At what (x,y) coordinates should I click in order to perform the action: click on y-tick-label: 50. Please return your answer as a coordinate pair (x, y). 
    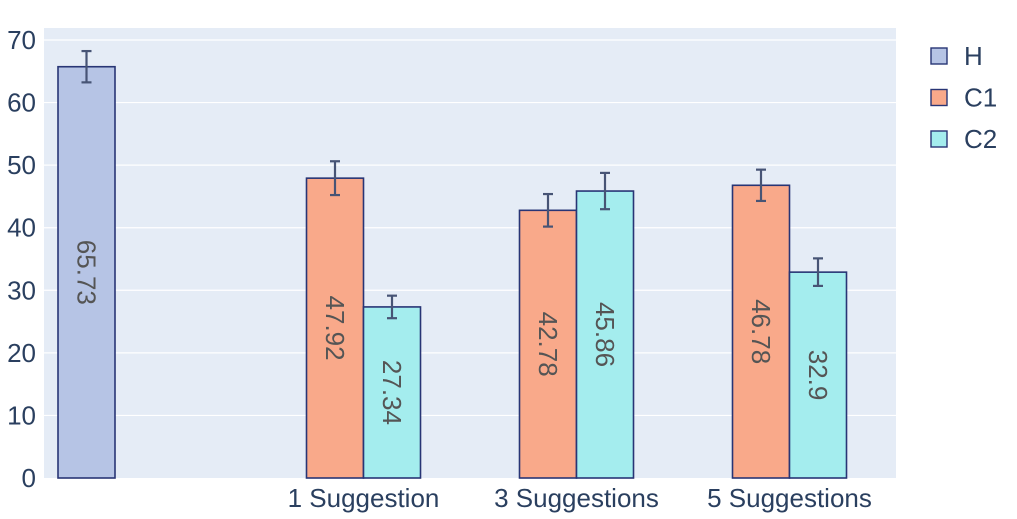
    Looking at the image, I should click on (21, 165).